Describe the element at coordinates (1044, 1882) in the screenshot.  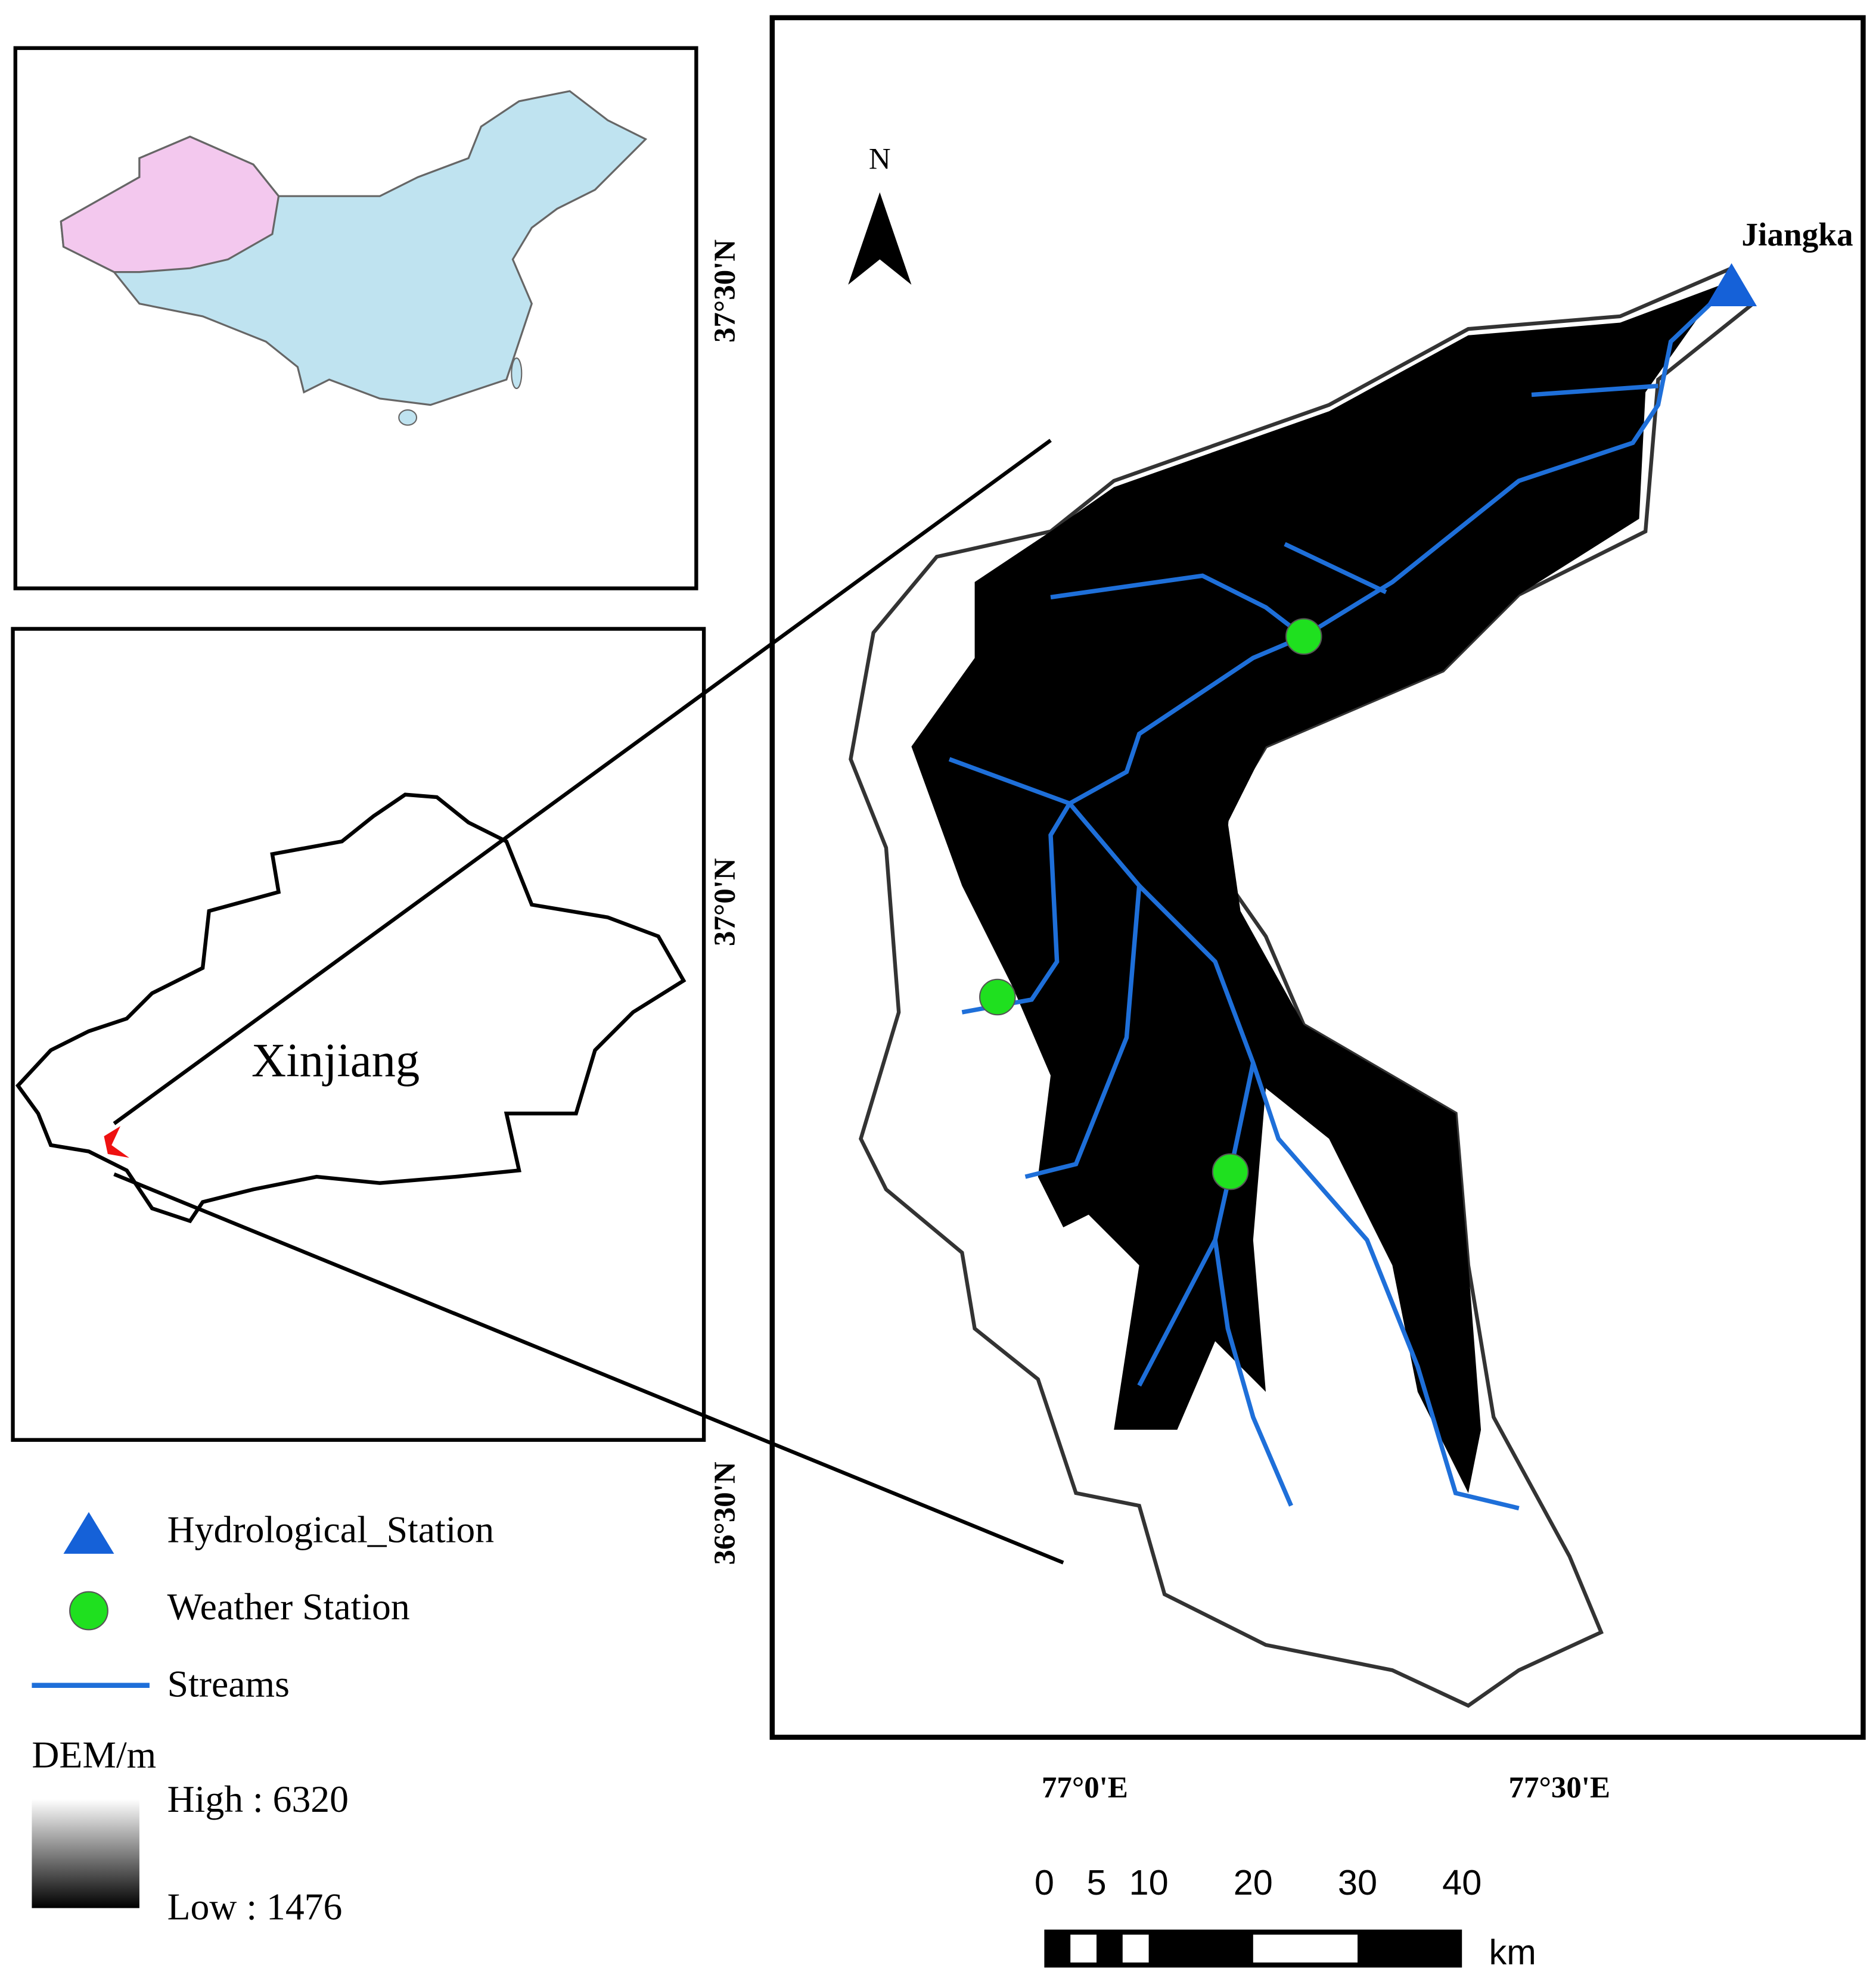
I see `scale-label: 0` at that location.